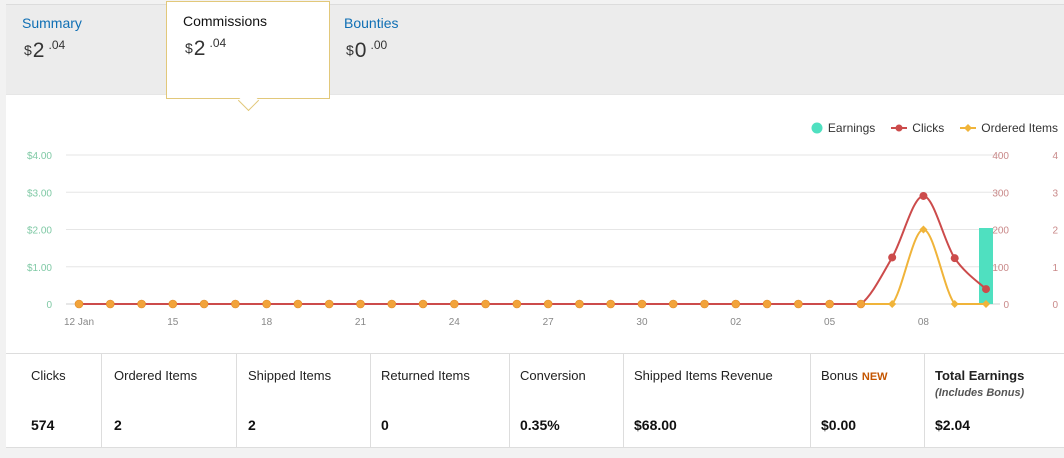 The height and width of the screenshot is (458, 1064). Describe the element at coordinates (1000, 156) in the screenshot. I see `right-axis-tick-label: 400` at that location.